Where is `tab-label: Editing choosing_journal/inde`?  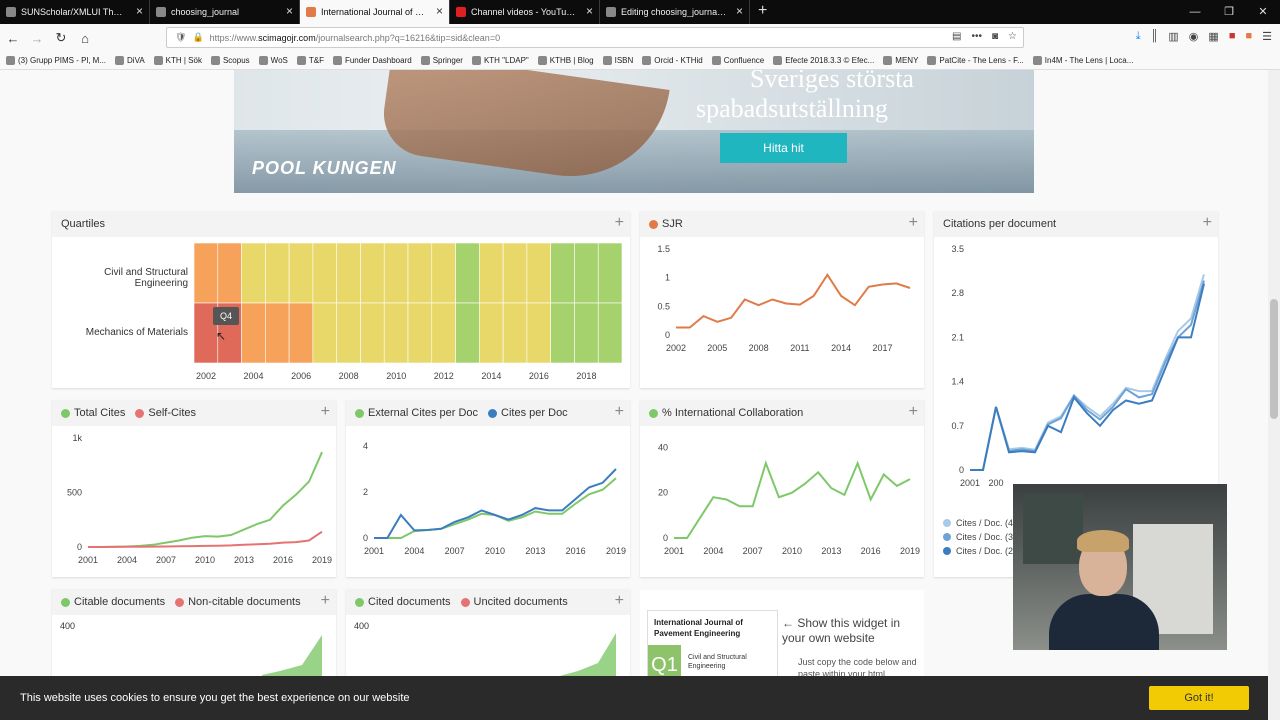 tab-label: Editing choosing_journal/inde is located at coordinates (674, 12).